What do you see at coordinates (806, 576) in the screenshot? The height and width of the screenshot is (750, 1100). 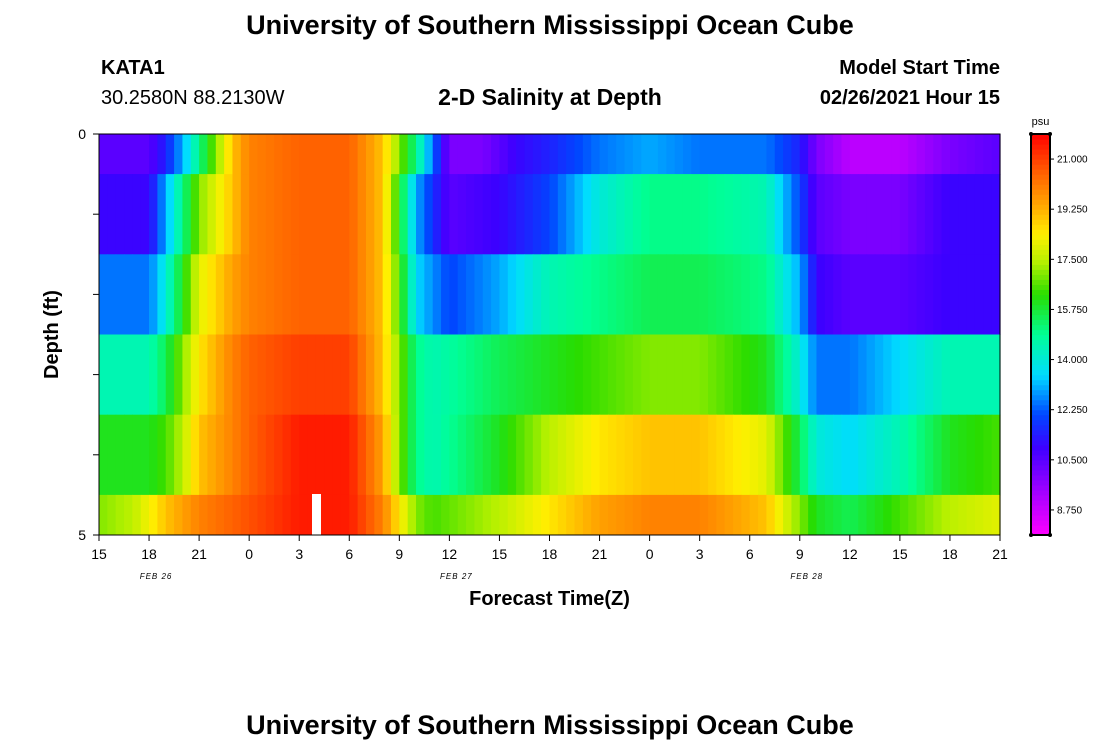 I see `date-label: FEB 28` at bounding box center [806, 576].